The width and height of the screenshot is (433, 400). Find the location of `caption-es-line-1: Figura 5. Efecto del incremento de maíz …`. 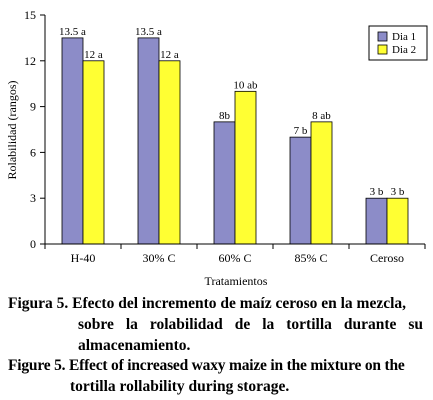

caption-es-line-1: Figura 5. Efecto del incremento de maíz … is located at coordinates (207, 303).